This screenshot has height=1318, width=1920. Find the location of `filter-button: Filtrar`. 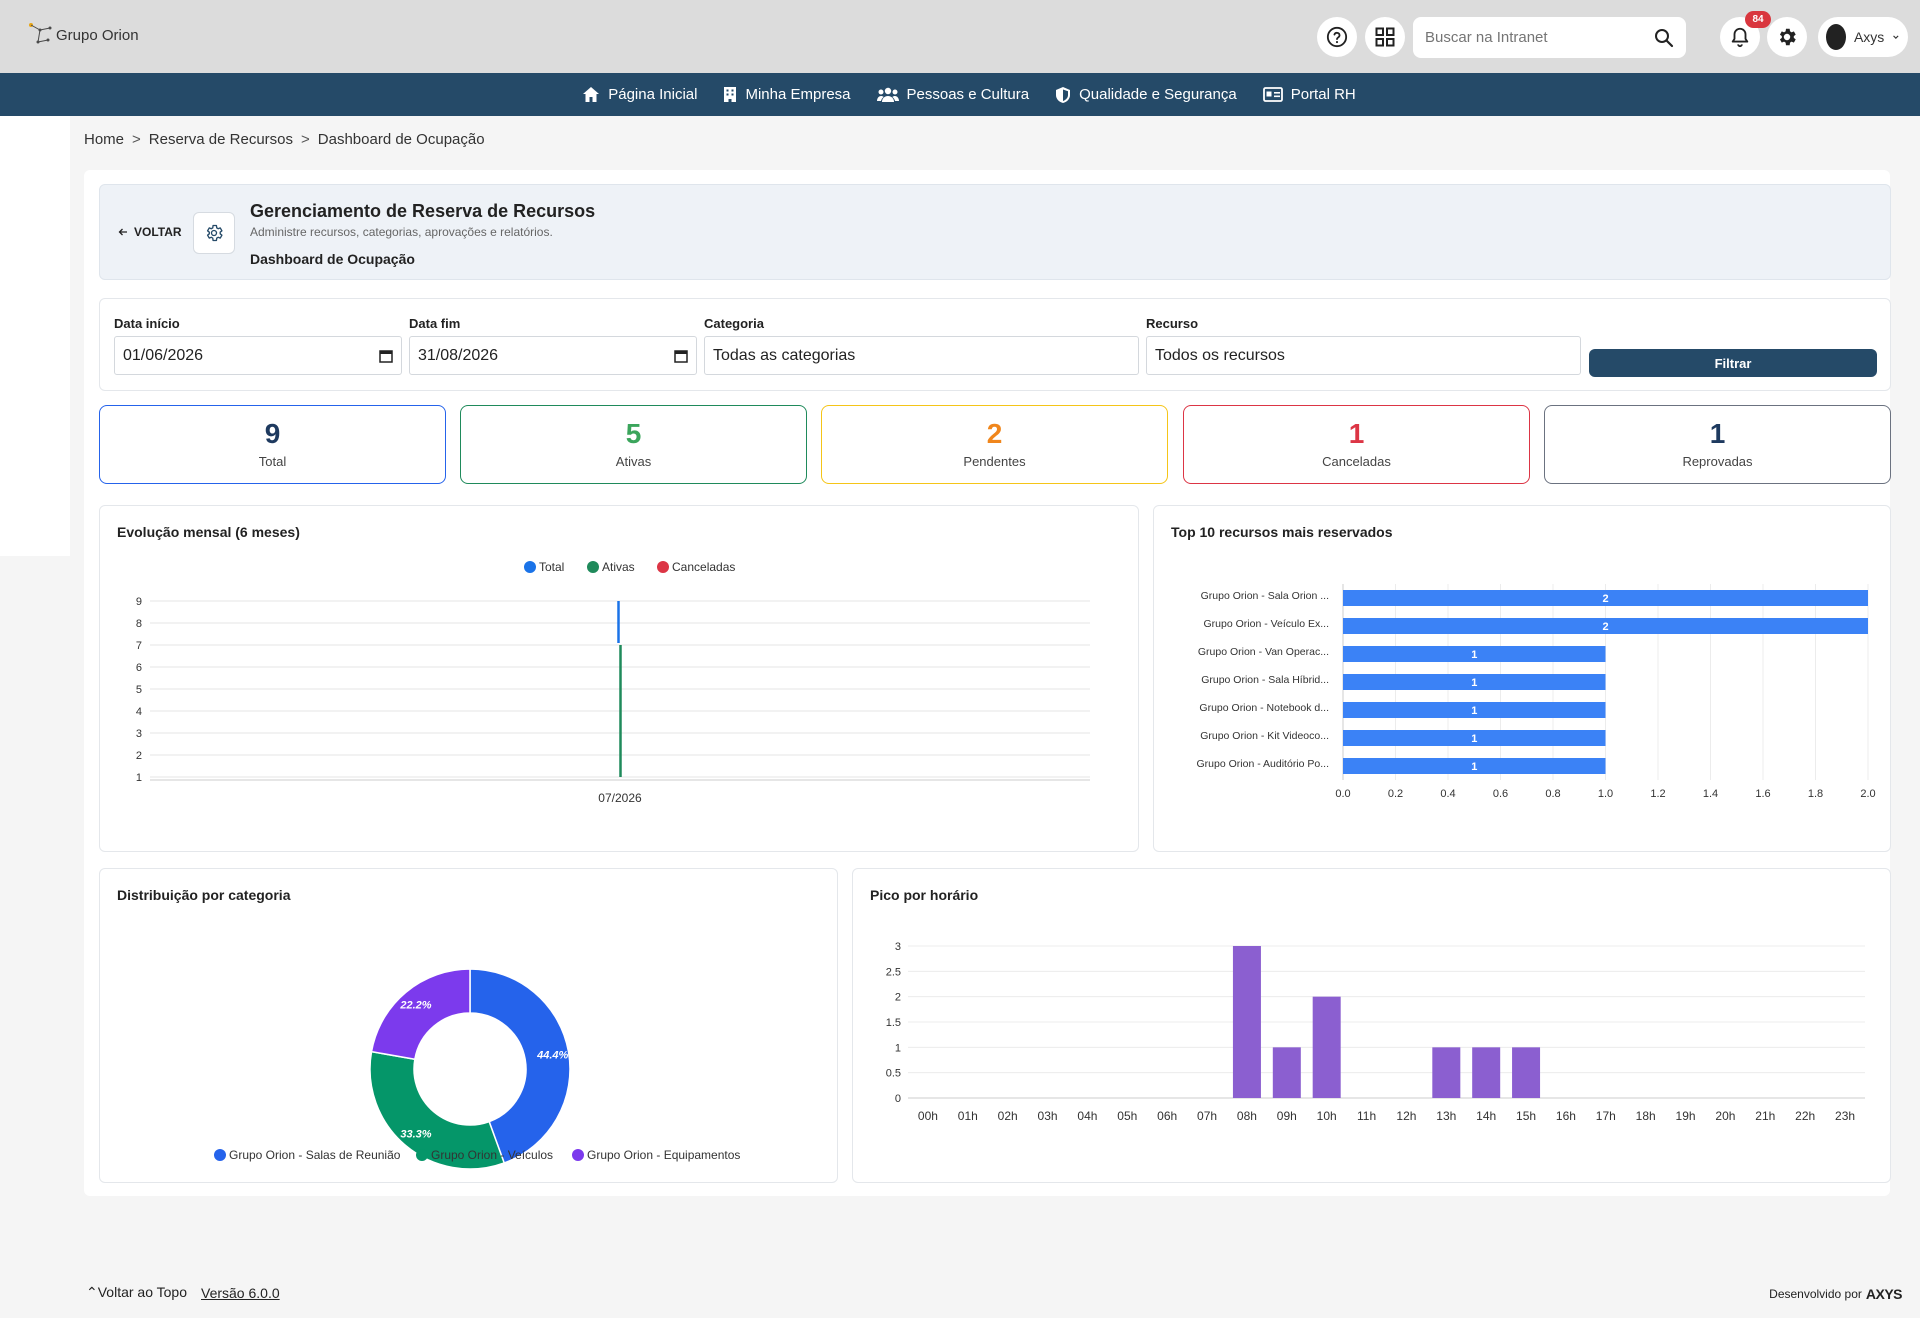

filter-button: Filtrar is located at coordinates (1733, 363).